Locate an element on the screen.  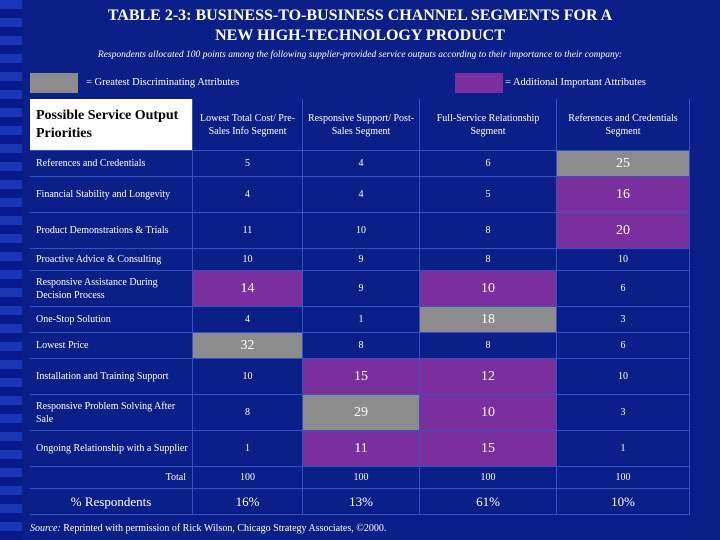
table-cell: 14 is located at coordinates (248, 289).